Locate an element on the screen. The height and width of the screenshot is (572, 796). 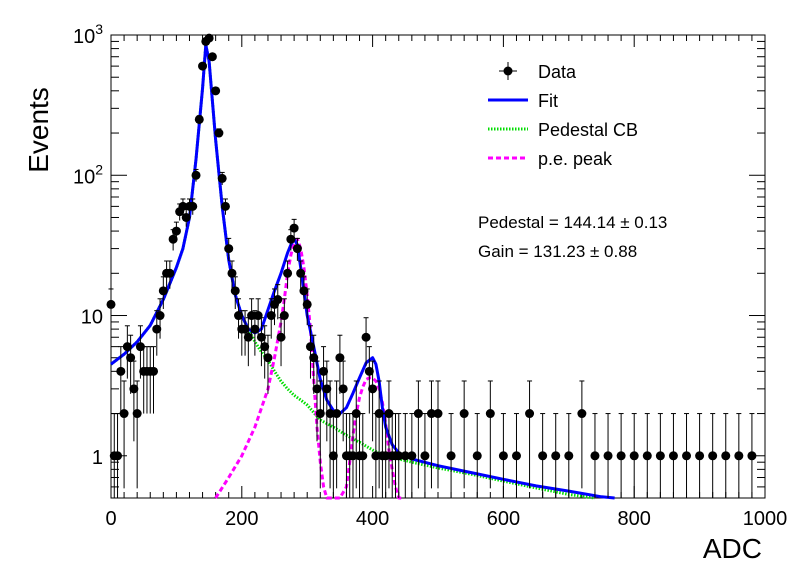
x-axis-label: ADC is located at coordinates (732, 548).